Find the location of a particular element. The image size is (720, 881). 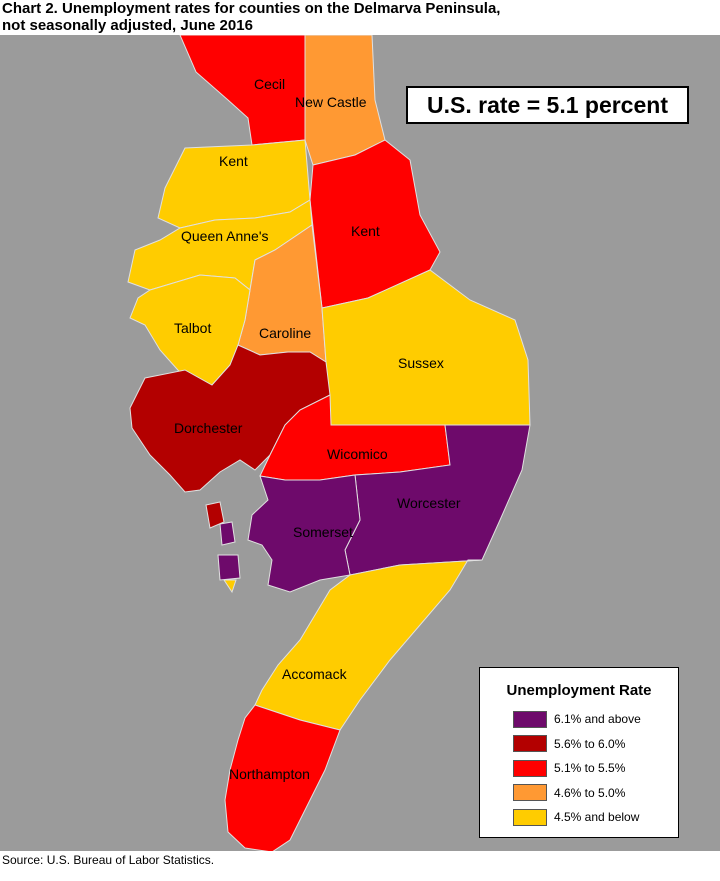

label-cecil: Cecil is located at coordinates (269, 84).